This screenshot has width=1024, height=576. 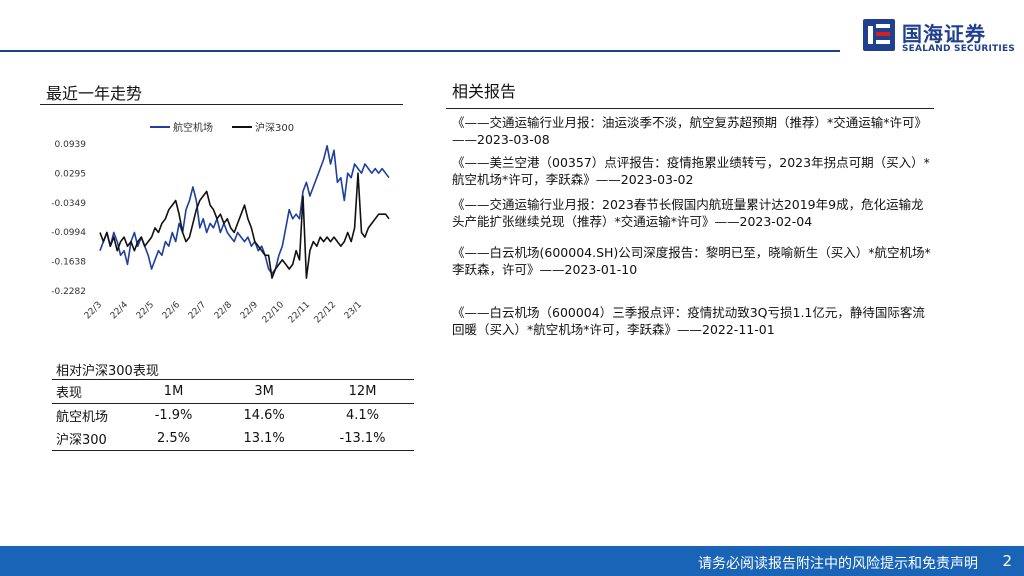 What do you see at coordinates (174, 391) in the screenshot?
I see `table-header-cell: 1M` at bounding box center [174, 391].